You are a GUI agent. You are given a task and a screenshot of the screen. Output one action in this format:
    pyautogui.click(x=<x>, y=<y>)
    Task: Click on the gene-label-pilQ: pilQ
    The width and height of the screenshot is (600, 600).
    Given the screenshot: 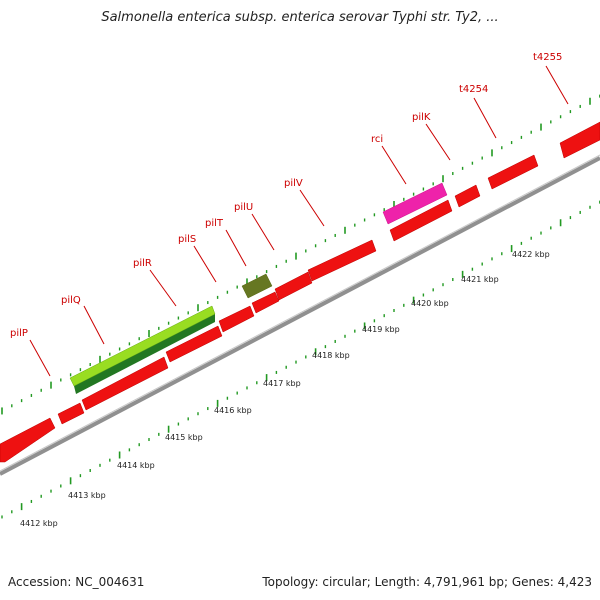 What is the action you would take?
    pyautogui.click(x=71, y=300)
    